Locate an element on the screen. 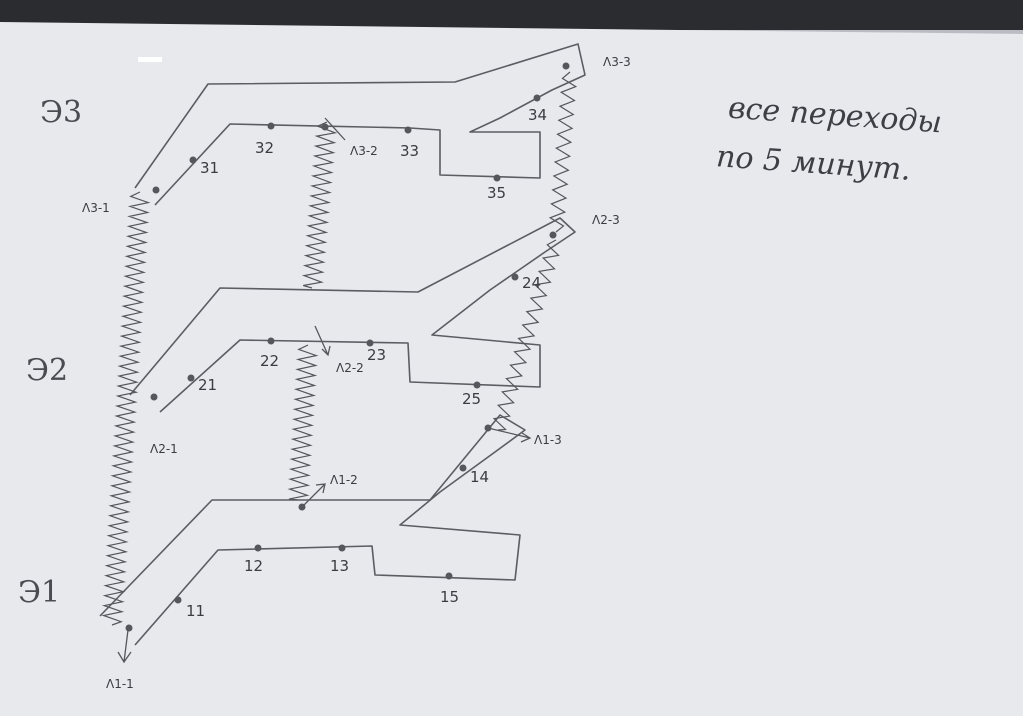  point-label-35: 35 is located at coordinates (496, 193).